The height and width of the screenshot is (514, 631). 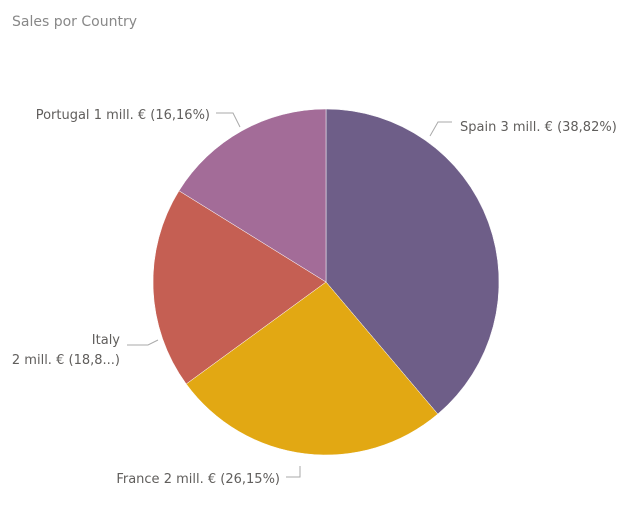 I want to click on chart-title: Sales por Country, so click(x=74, y=22).